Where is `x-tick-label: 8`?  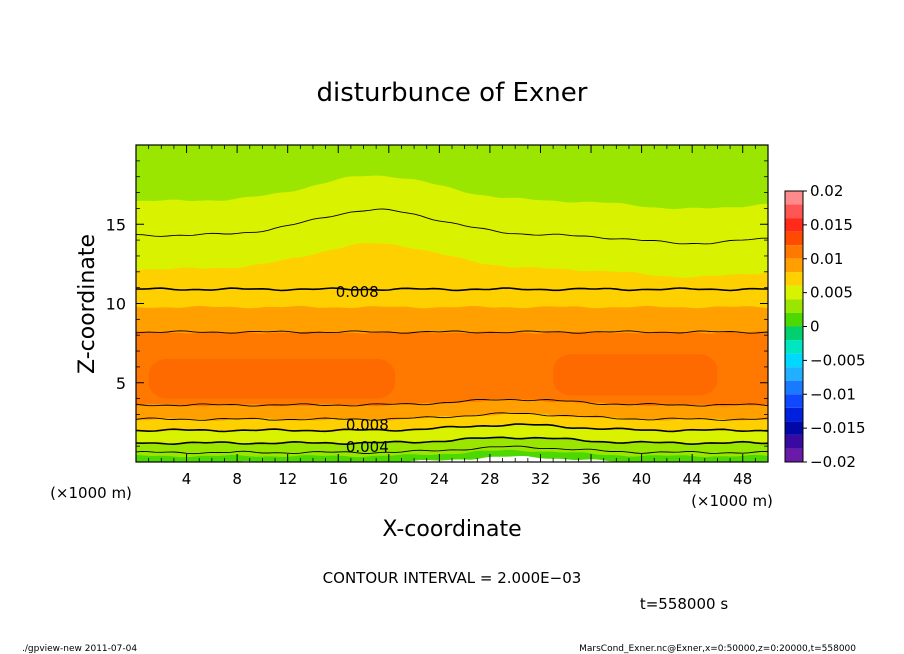
x-tick-label: 8 is located at coordinates (237, 479).